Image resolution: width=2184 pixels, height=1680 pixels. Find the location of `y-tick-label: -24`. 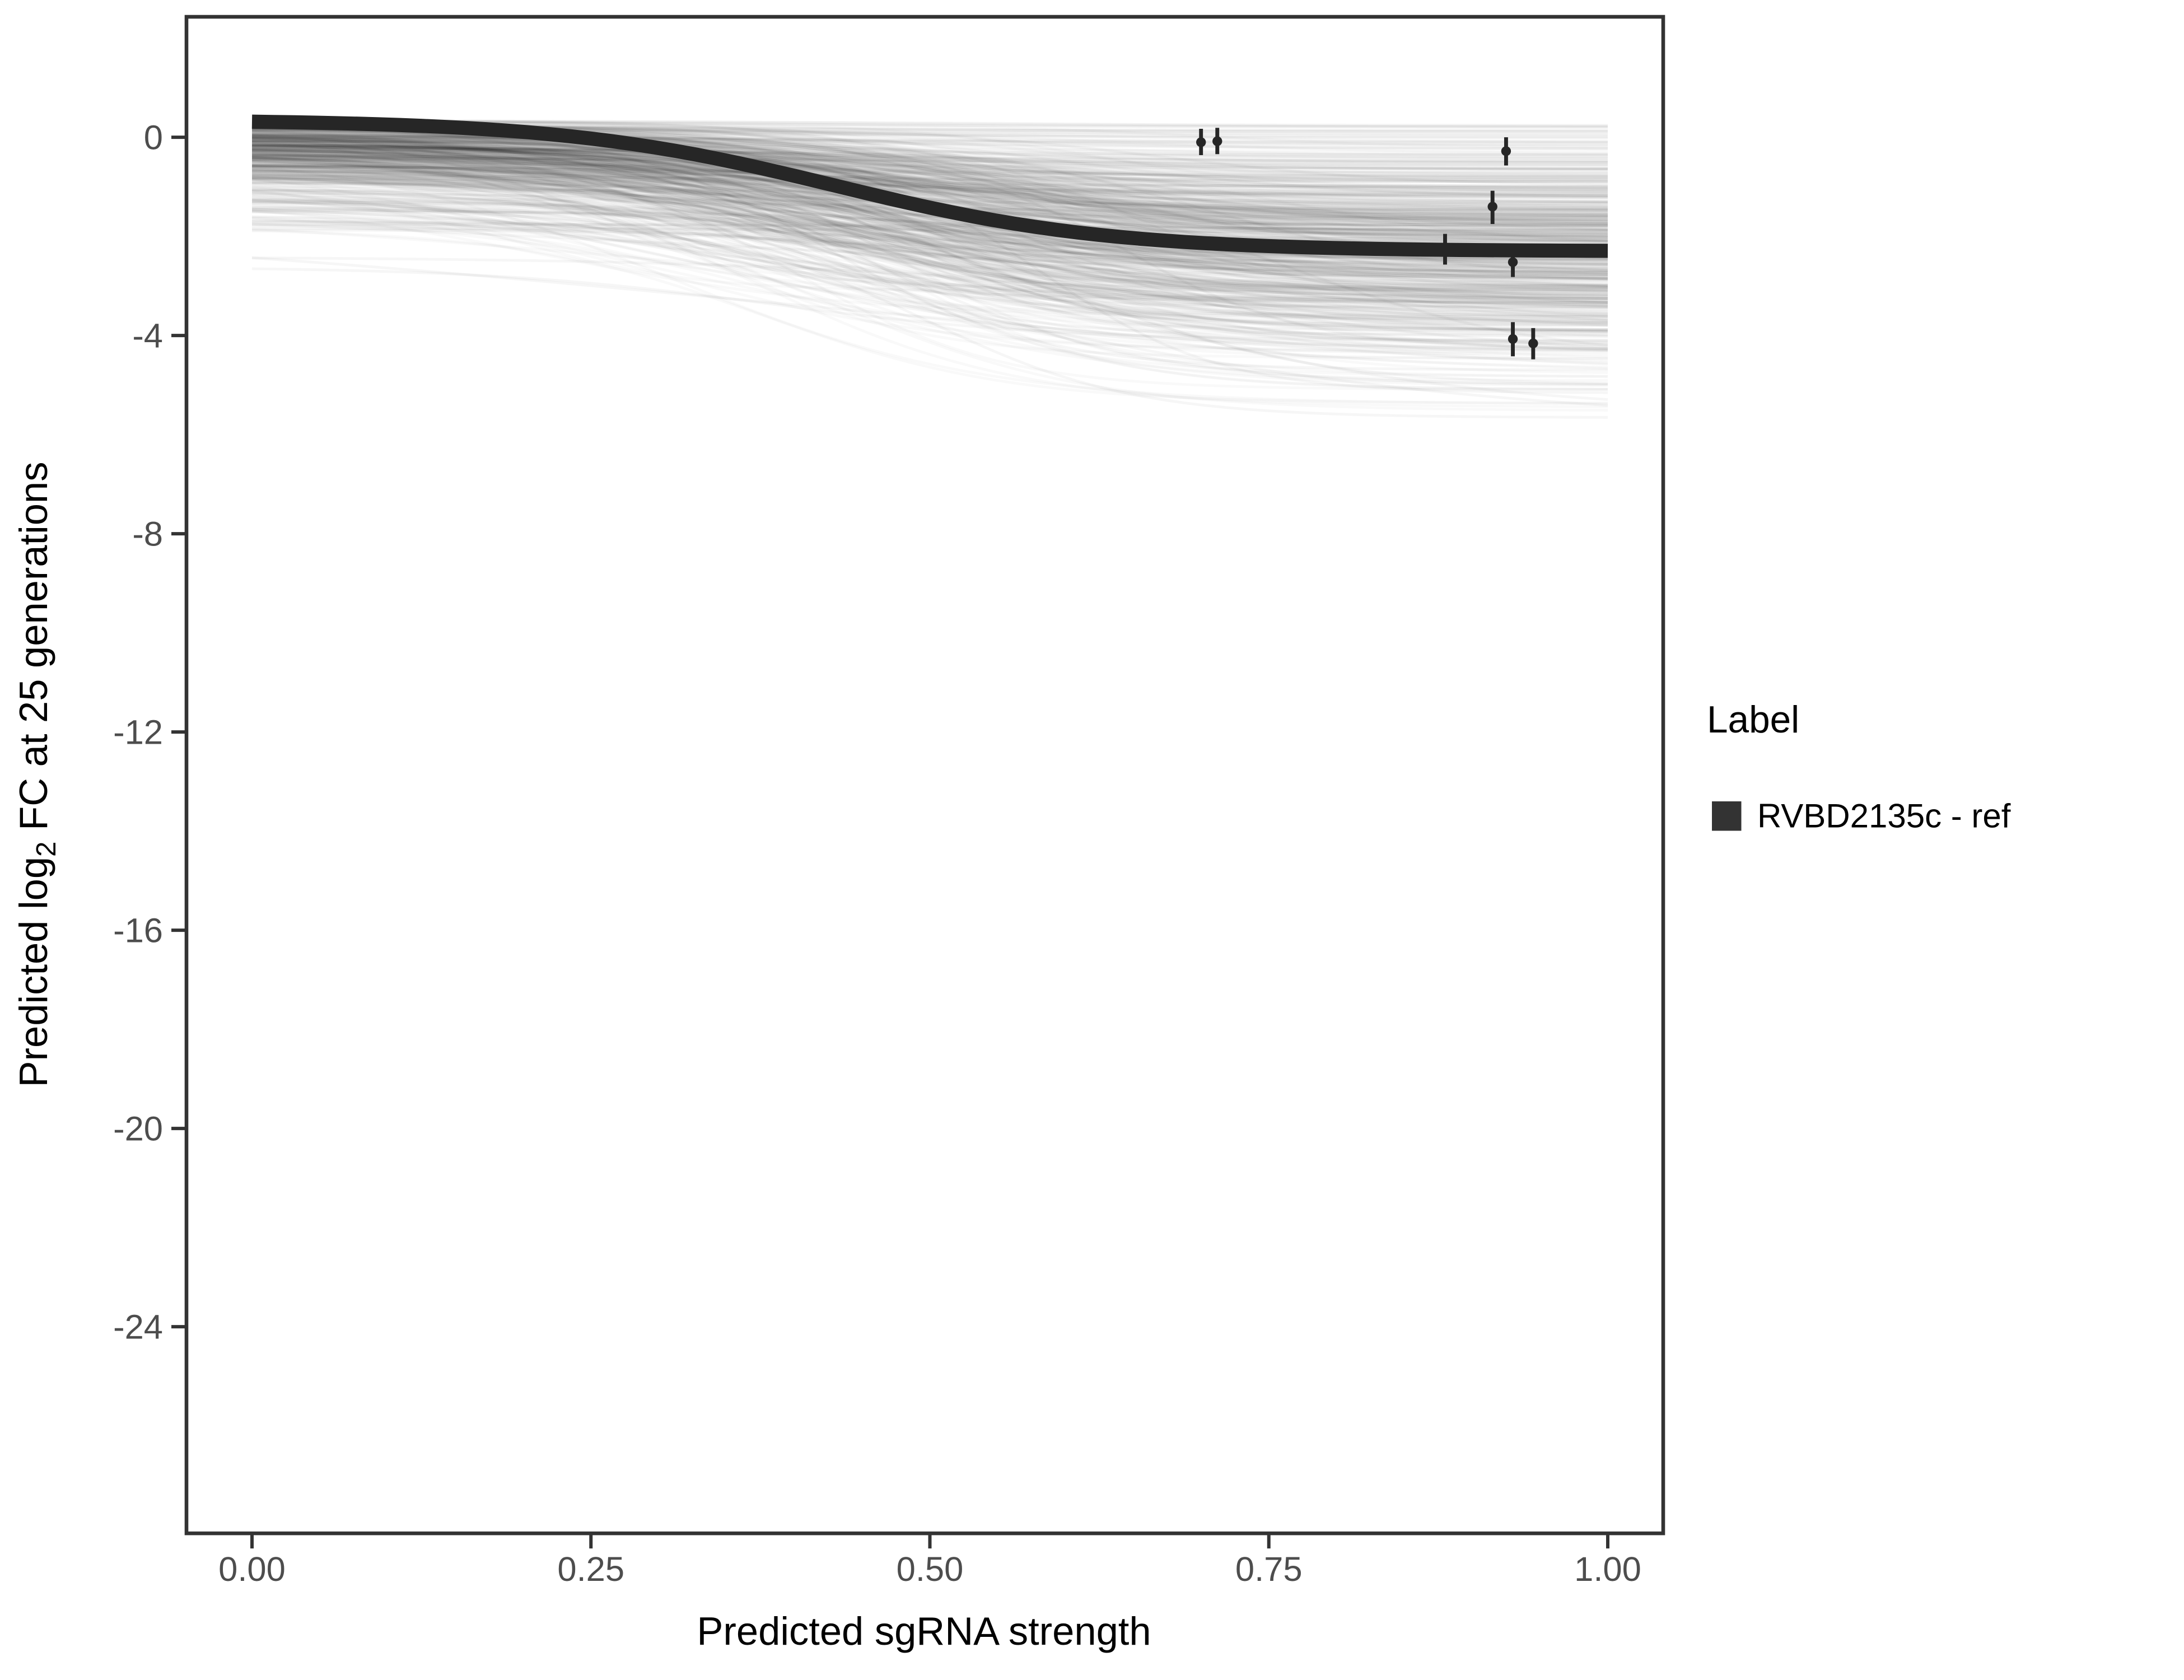

y-tick-label: -24 is located at coordinates (138, 1327).